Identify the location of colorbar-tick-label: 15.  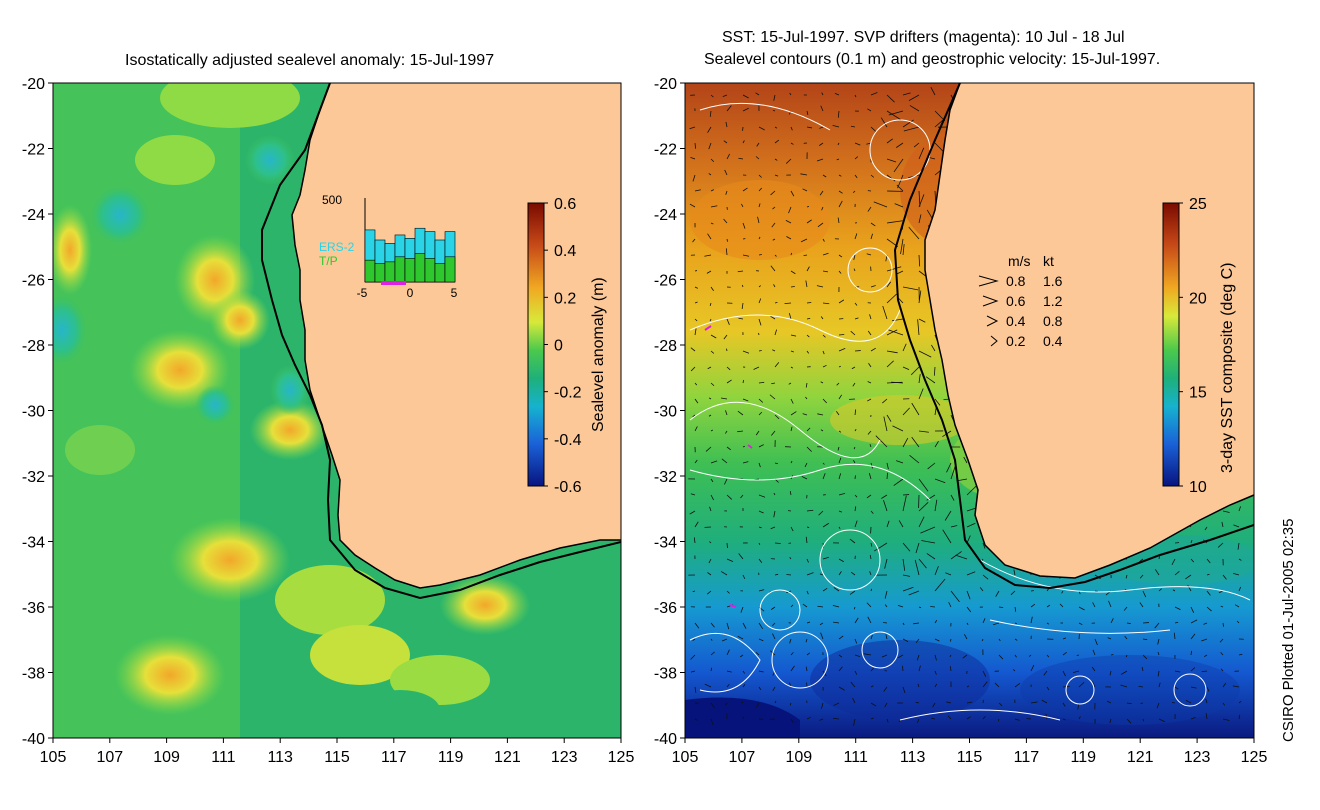
(1198, 393).